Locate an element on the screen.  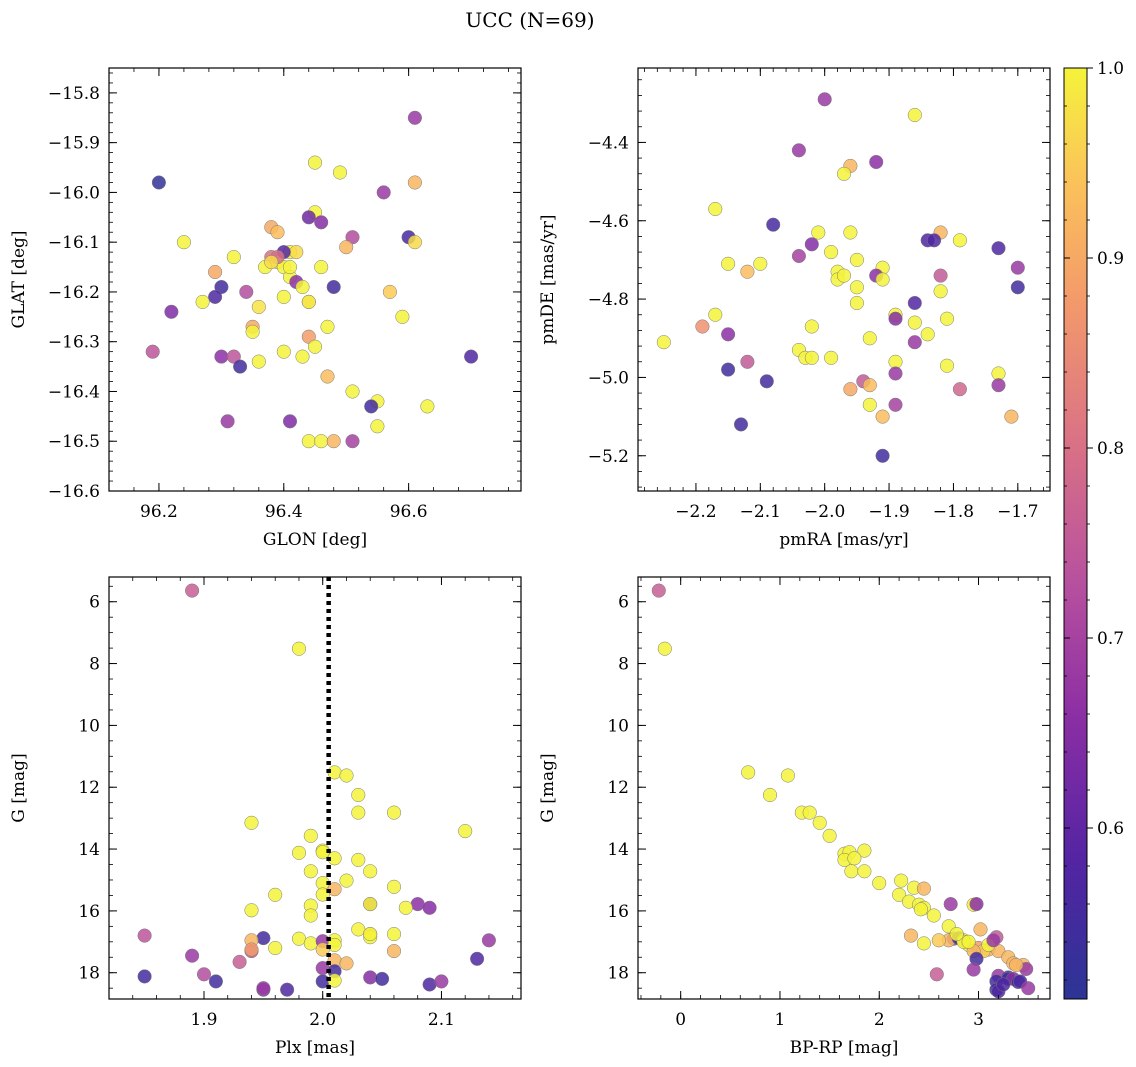
x-tick-label: 2.0 is located at coordinates (322, 1020).